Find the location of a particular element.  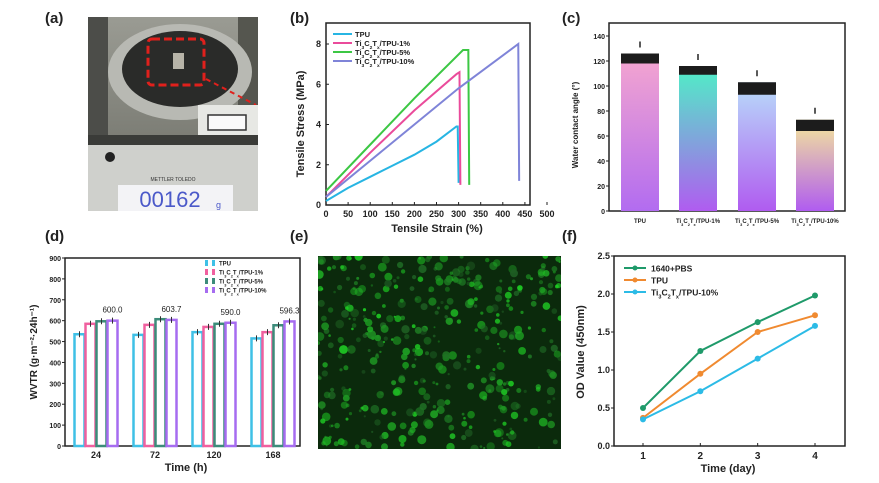

chart-f-ytick-label: 1.0 is located at coordinates (603, 370).